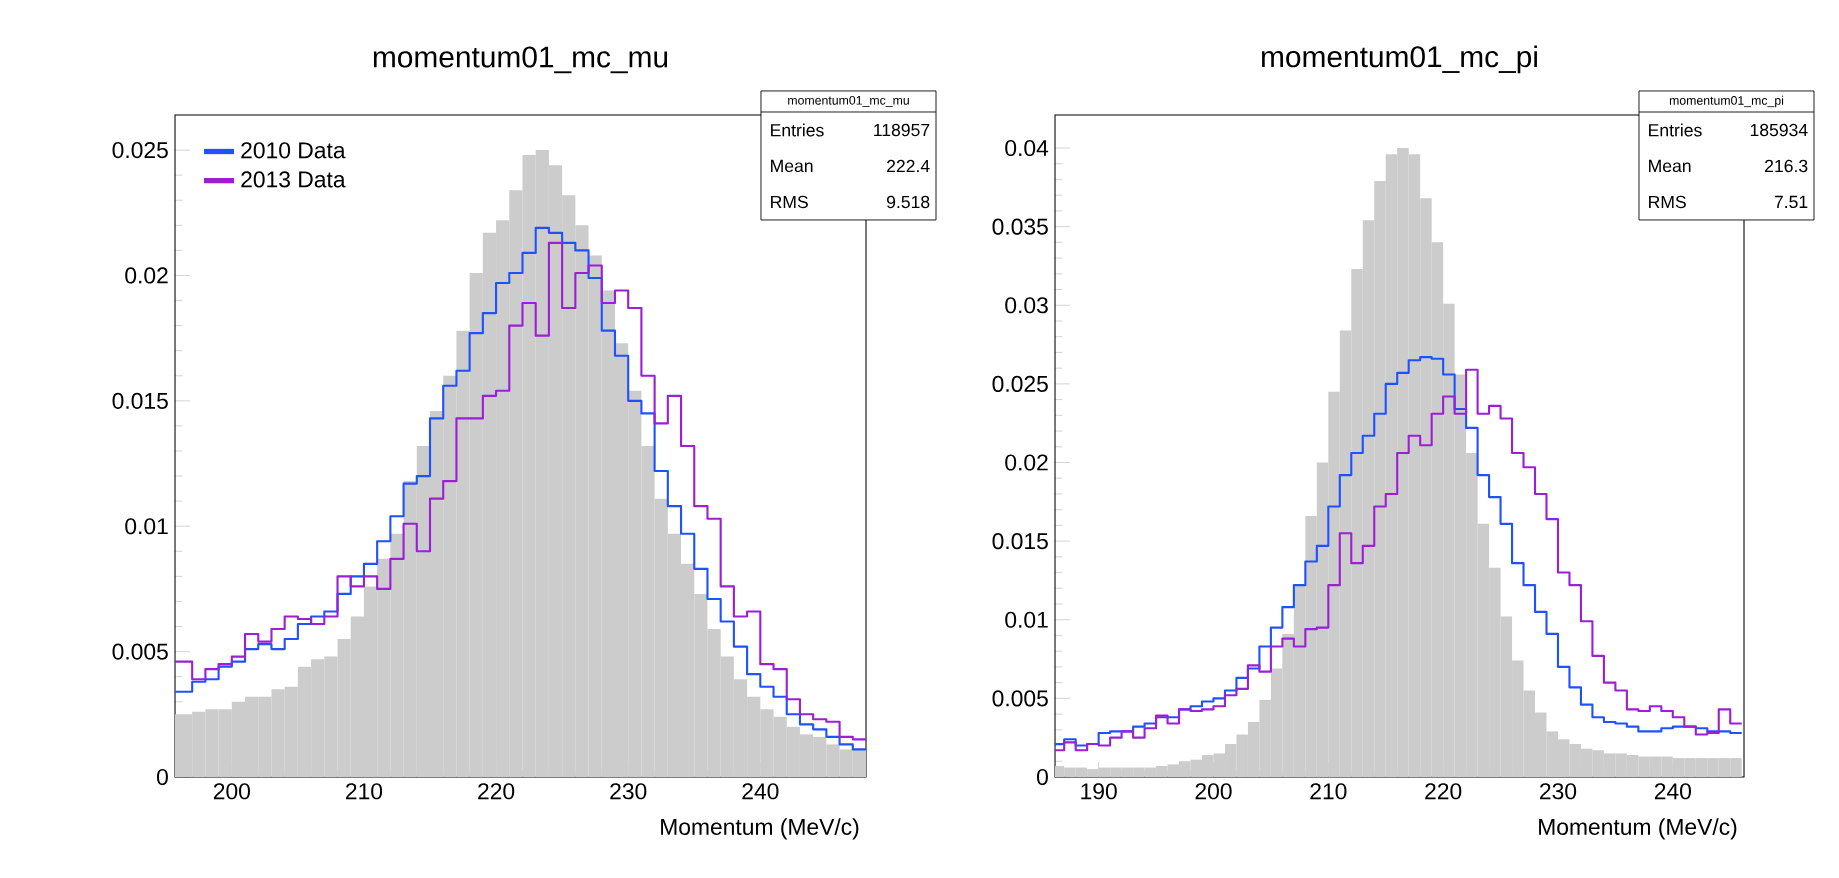 This screenshot has width=1839, height=878. Describe the element at coordinates (1791, 202) in the screenshot. I see `text: 7.51` at that location.